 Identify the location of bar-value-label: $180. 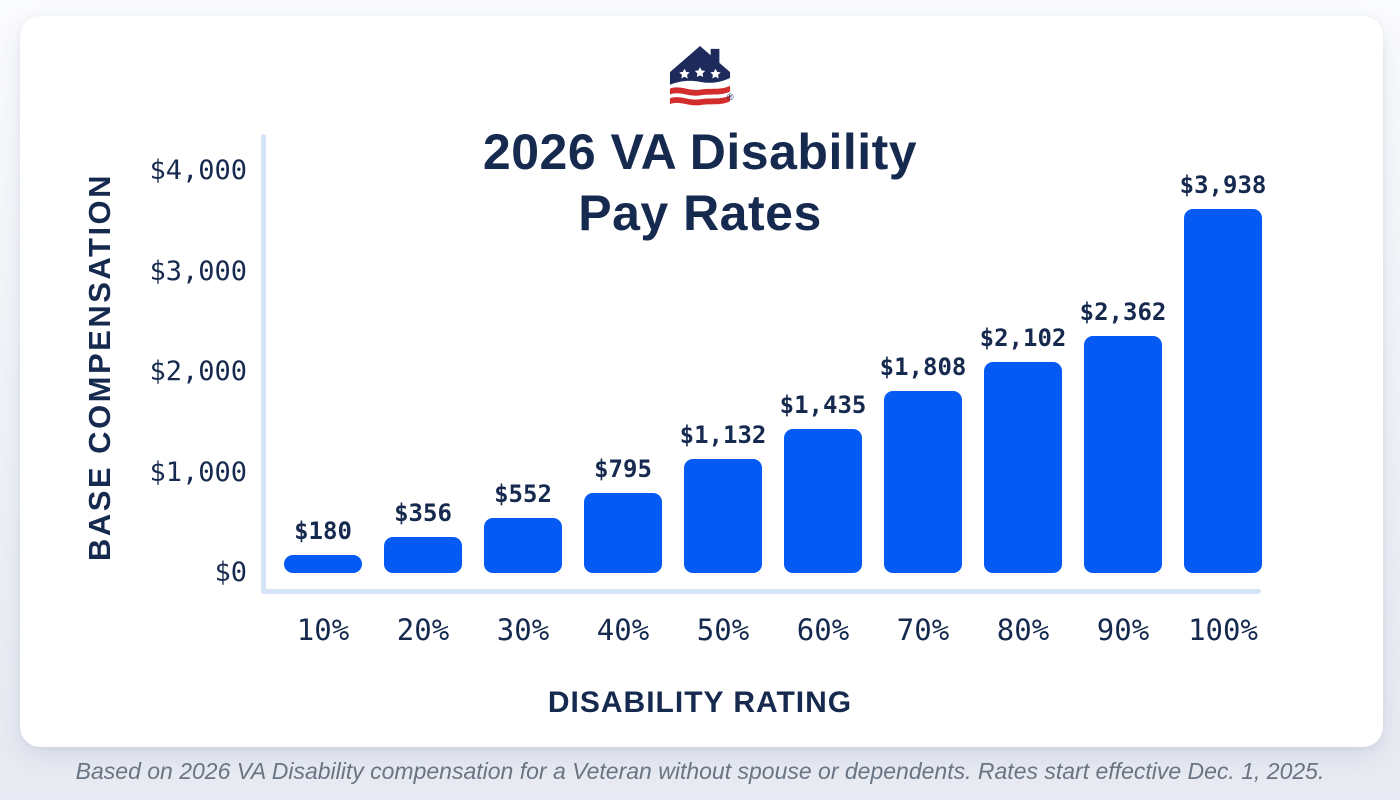
(323, 531).